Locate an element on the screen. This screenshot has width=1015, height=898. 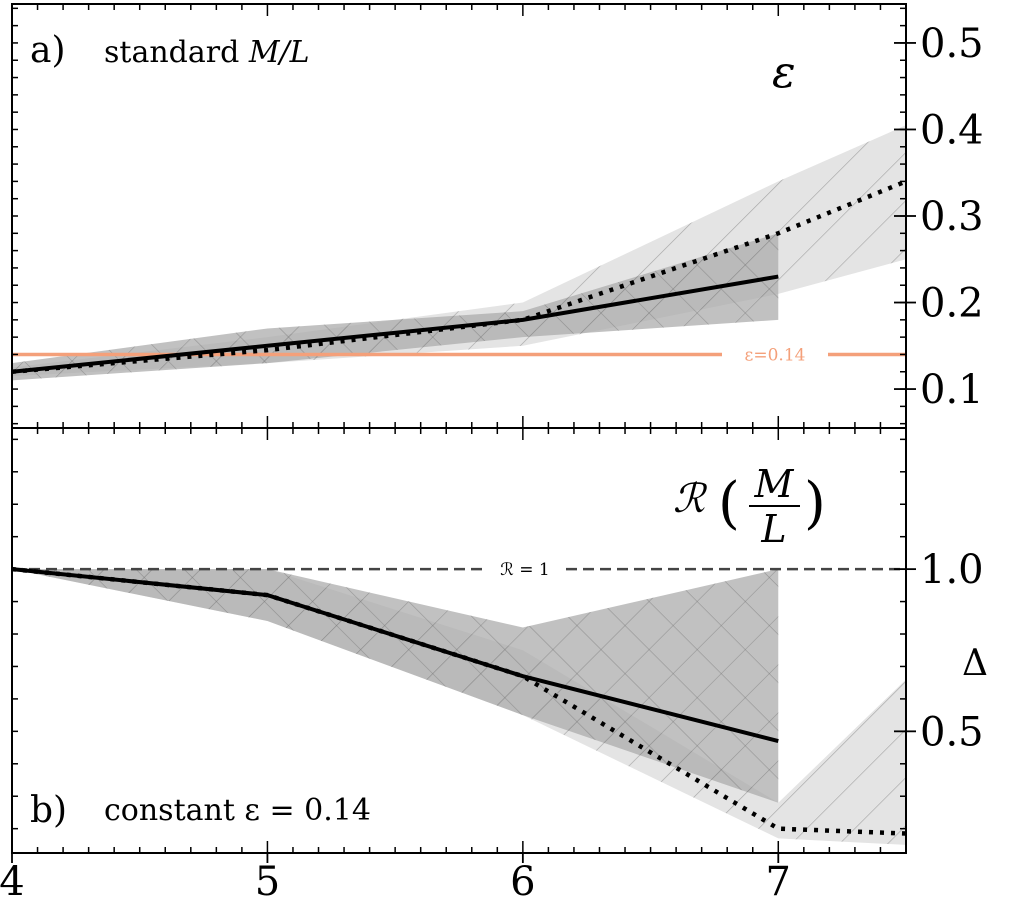
epsilon-reference-label: ε=0.14 is located at coordinates (775, 355).